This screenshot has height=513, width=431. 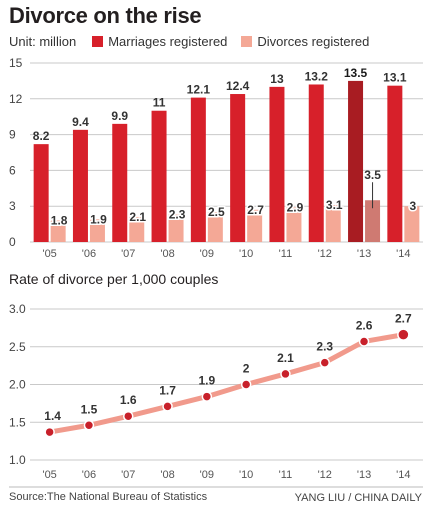 I want to click on divorces-value-label: 2.9, so click(x=295, y=207).